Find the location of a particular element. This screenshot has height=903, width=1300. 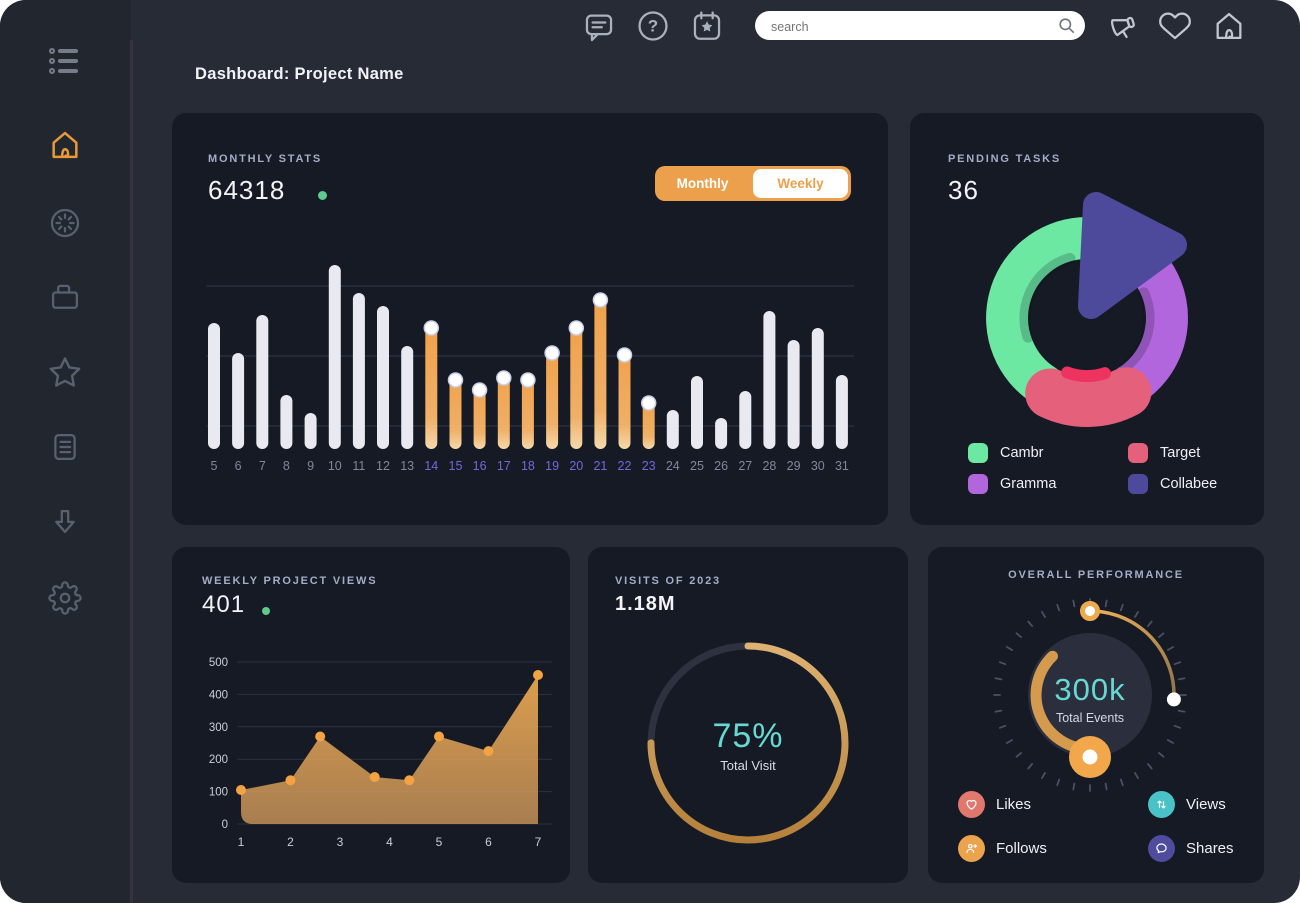

sidebar-item-home is located at coordinates (65, 145).